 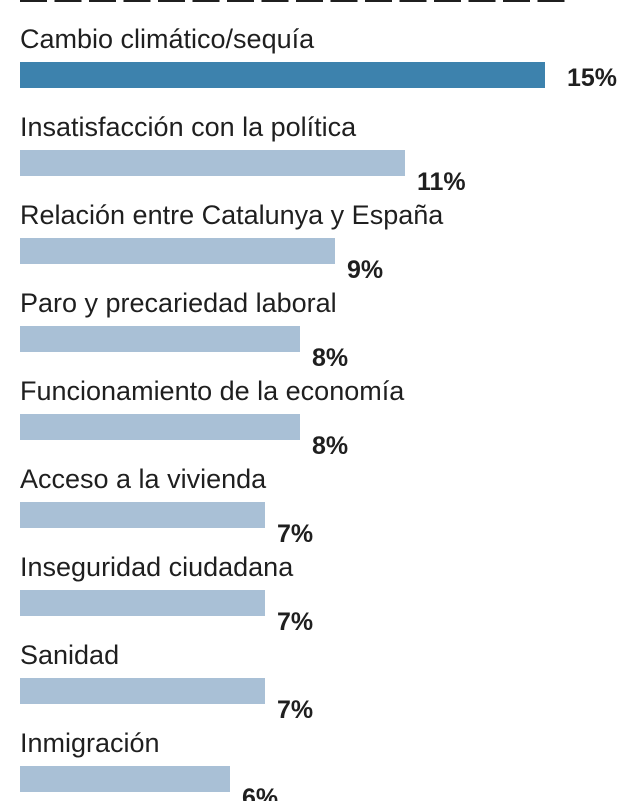 I want to click on category-label: Relación entre Catalunya y España, so click(x=232, y=215).